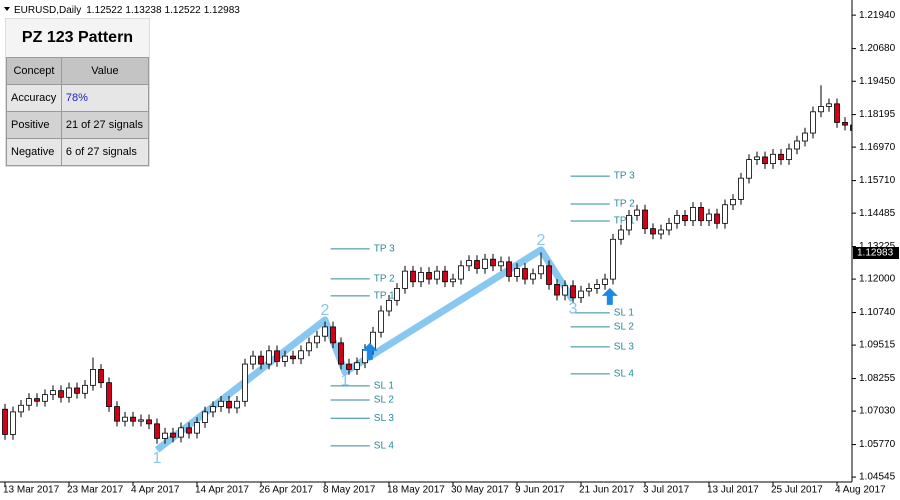  What do you see at coordinates (31, 490) in the screenshot?
I see `x-tick-label: 13 Mar 2017` at bounding box center [31, 490].